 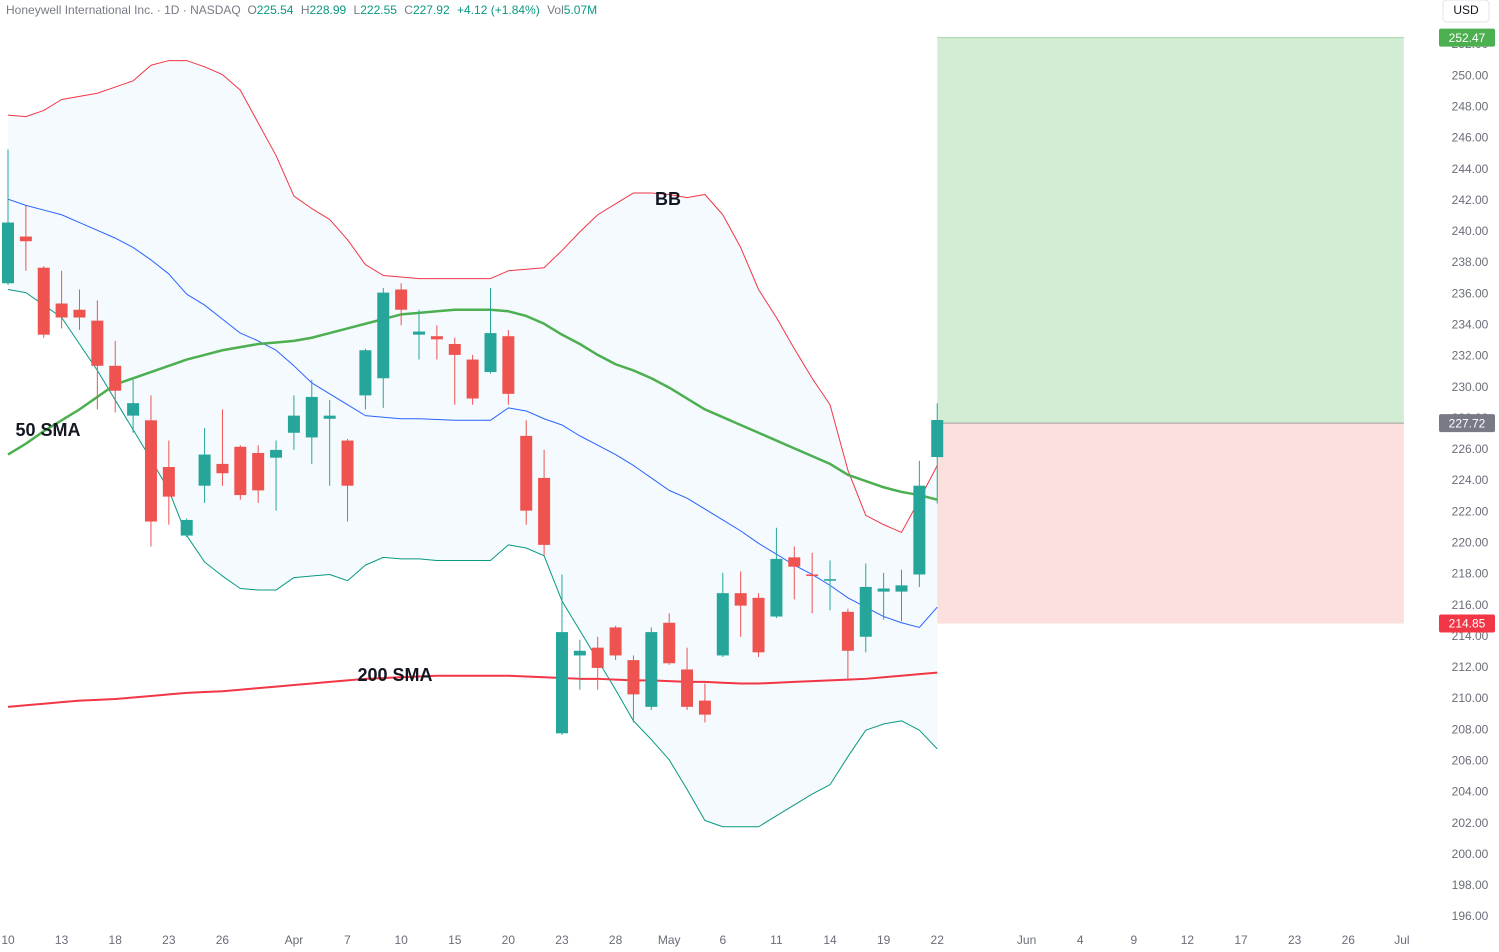 I want to click on x-tick-label: Jun, so click(x=1026, y=940).